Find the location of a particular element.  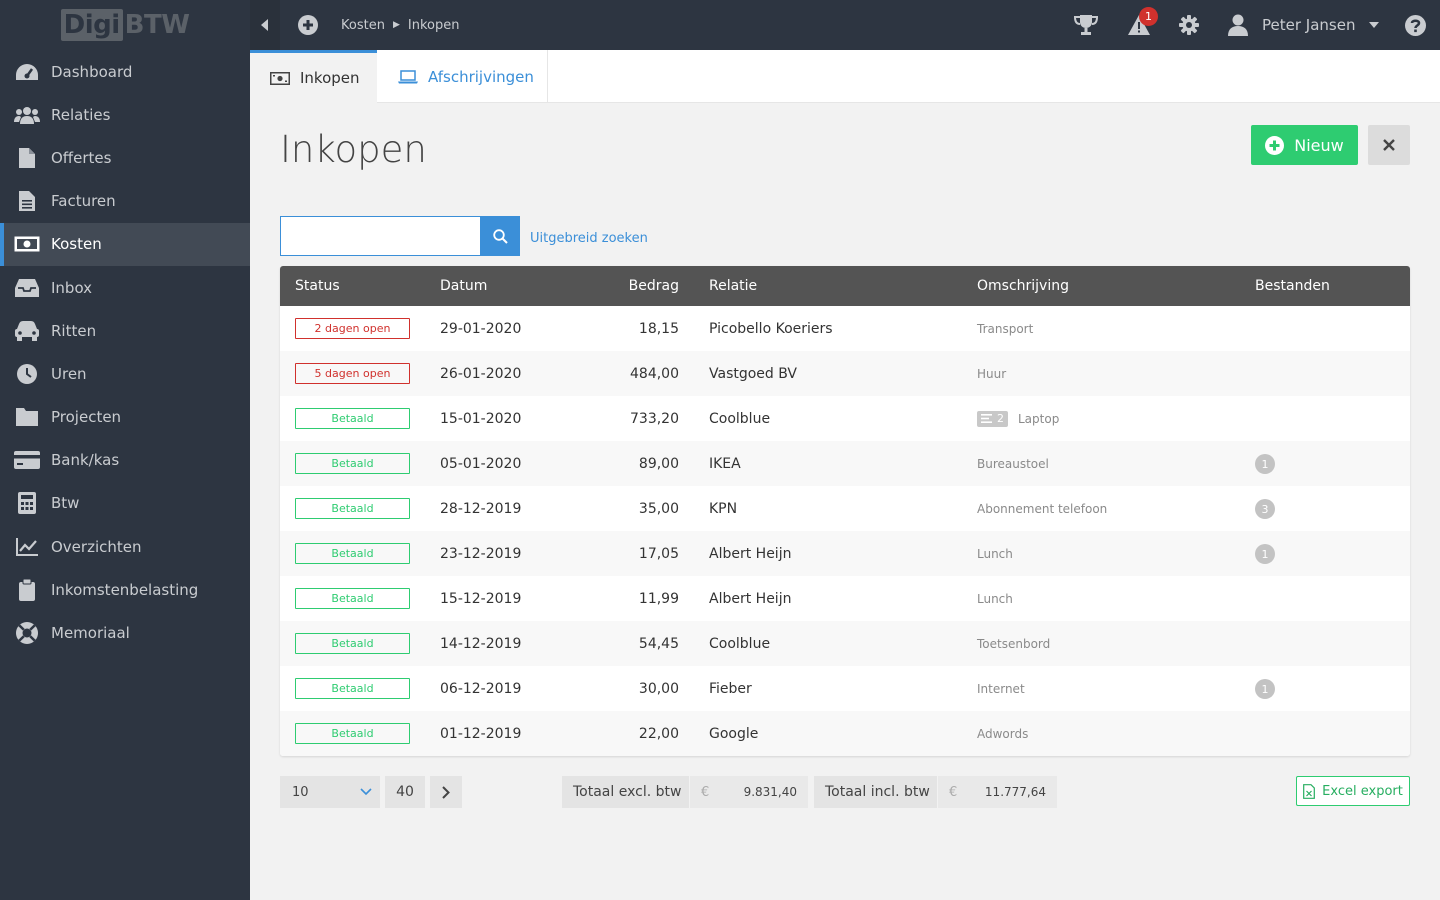

relation-cell: Picobello Koeriers is located at coordinates (771, 328).